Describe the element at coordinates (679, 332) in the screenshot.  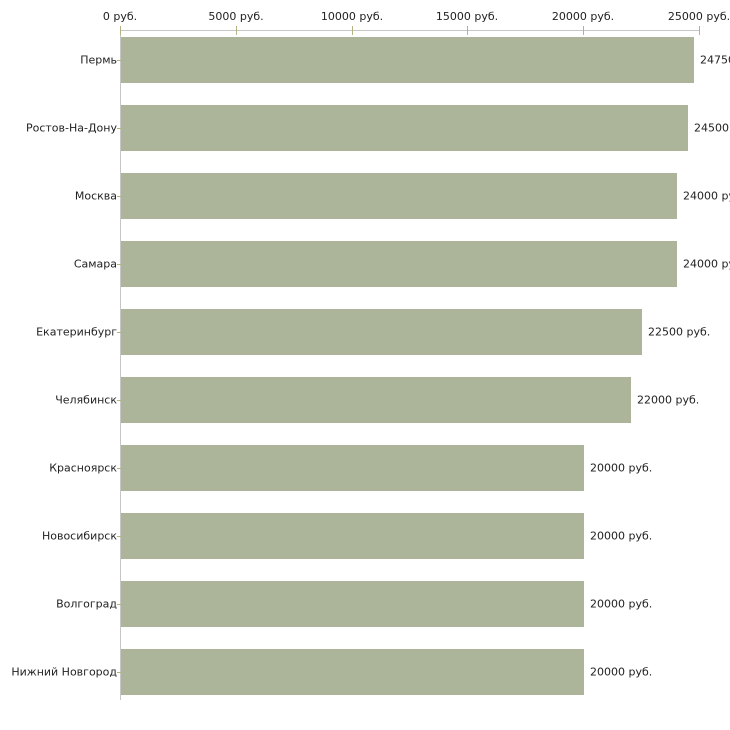
I see `value-label: 22500 руб.` at that location.